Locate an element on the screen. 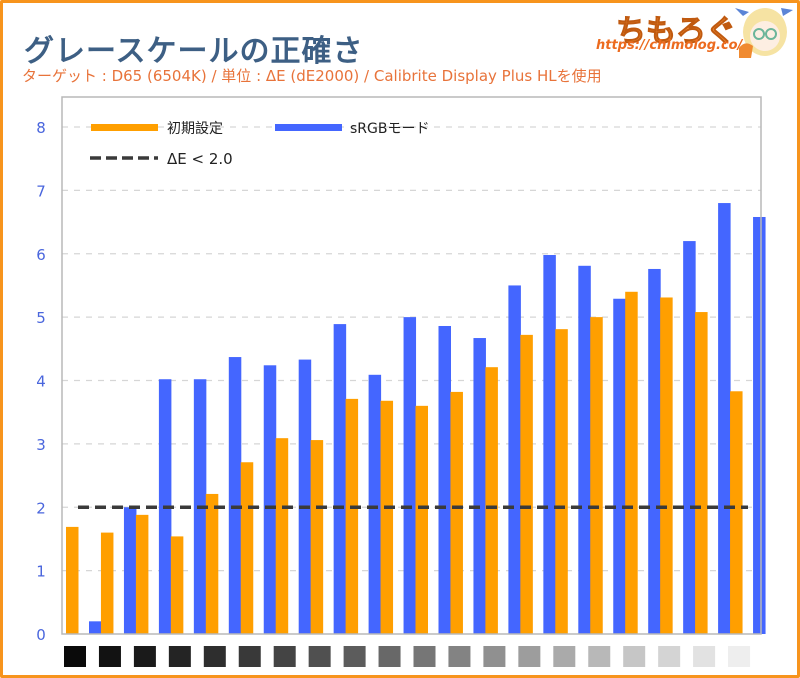 Image resolution: width=800 pixels, height=678 pixels. y-tick-label: 5 is located at coordinates (41, 318).